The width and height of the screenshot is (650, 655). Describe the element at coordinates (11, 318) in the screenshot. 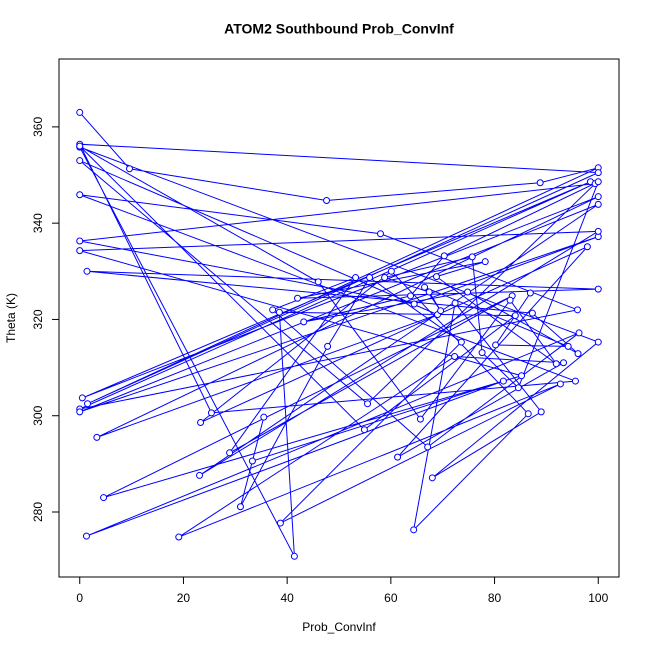

I see `y-axis-label: Theta (K)` at that location.